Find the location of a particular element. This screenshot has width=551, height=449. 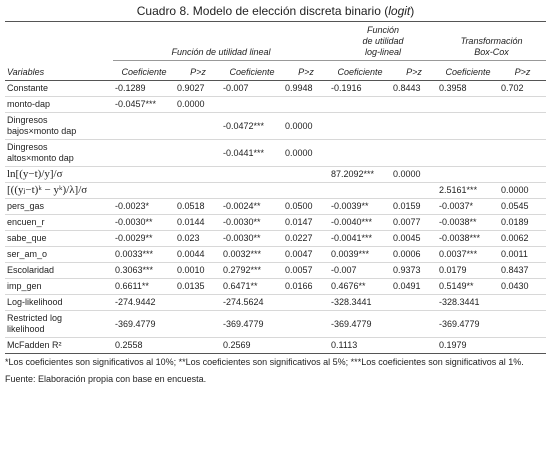

cell: 0.0006 is located at coordinates (414, 254).